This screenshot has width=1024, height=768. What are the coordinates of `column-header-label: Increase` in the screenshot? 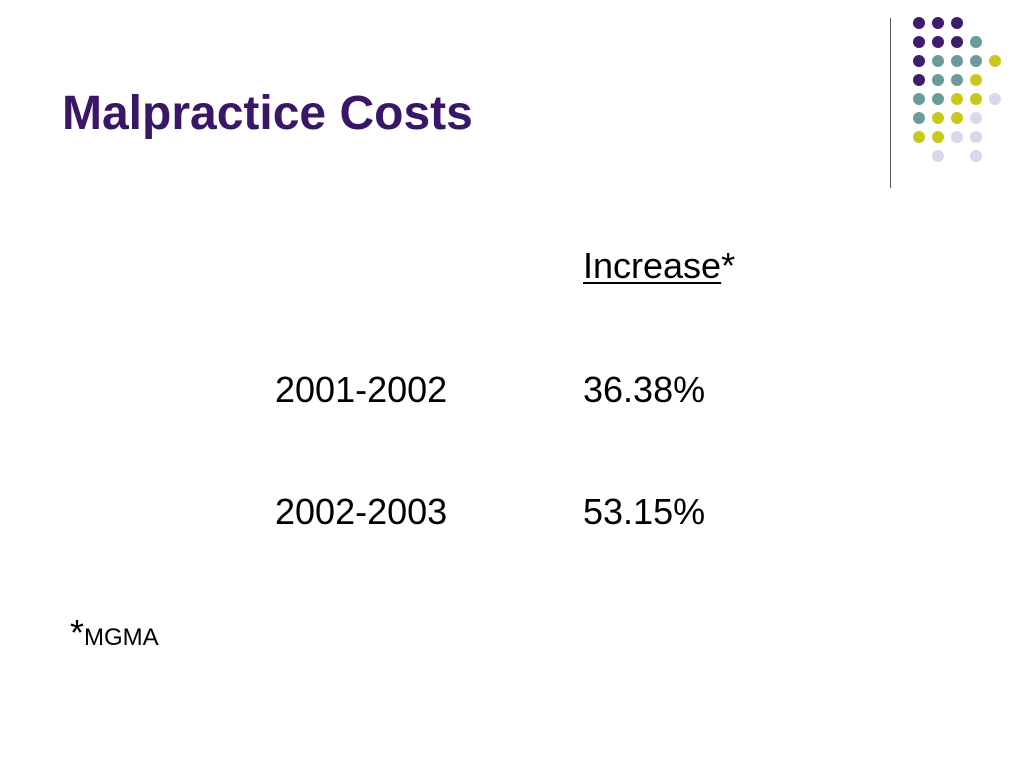 It's located at (652, 265).